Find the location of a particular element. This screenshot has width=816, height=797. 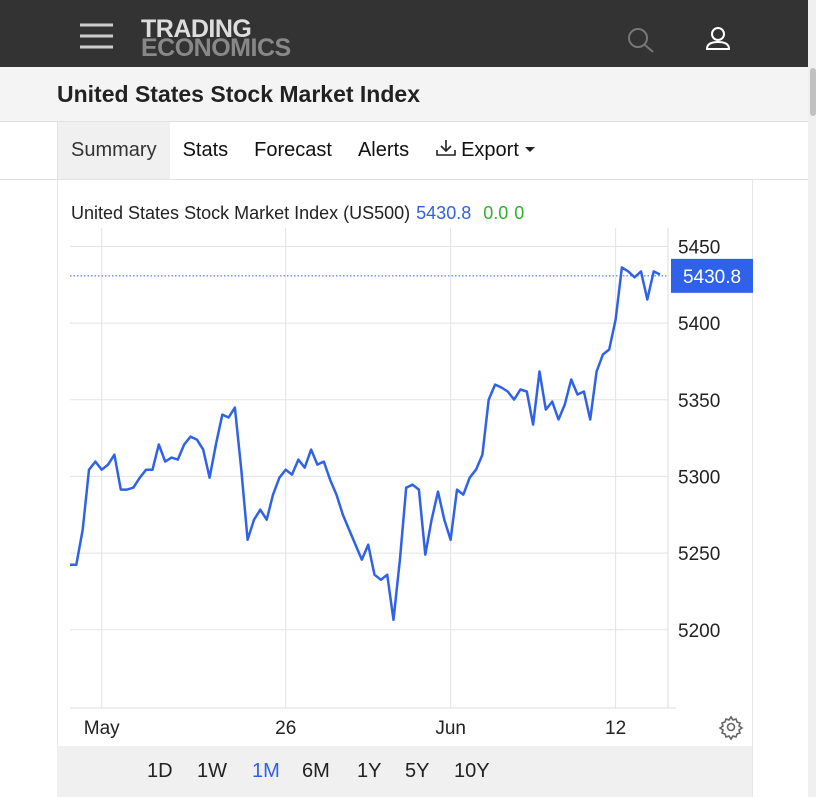

range-bar: 1D 1W 1M 6M 1Y 5Y 10Y is located at coordinates (404, 771).